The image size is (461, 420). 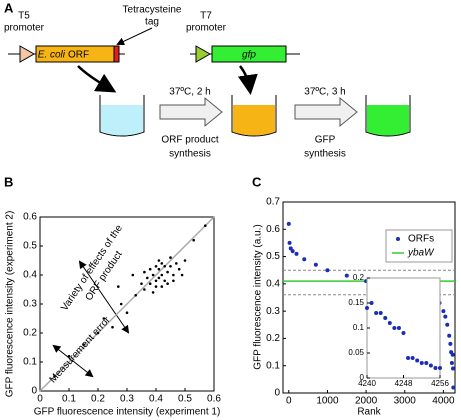 I want to click on y-tick-label: 0.5, so click(x=30, y=246).